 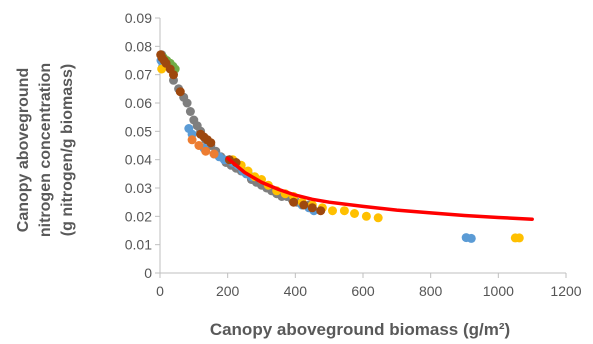 What do you see at coordinates (23, 150) in the screenshot?
I see `y-axis-title-line-1: Canopy aboveground` at bounding box center [23, 150].